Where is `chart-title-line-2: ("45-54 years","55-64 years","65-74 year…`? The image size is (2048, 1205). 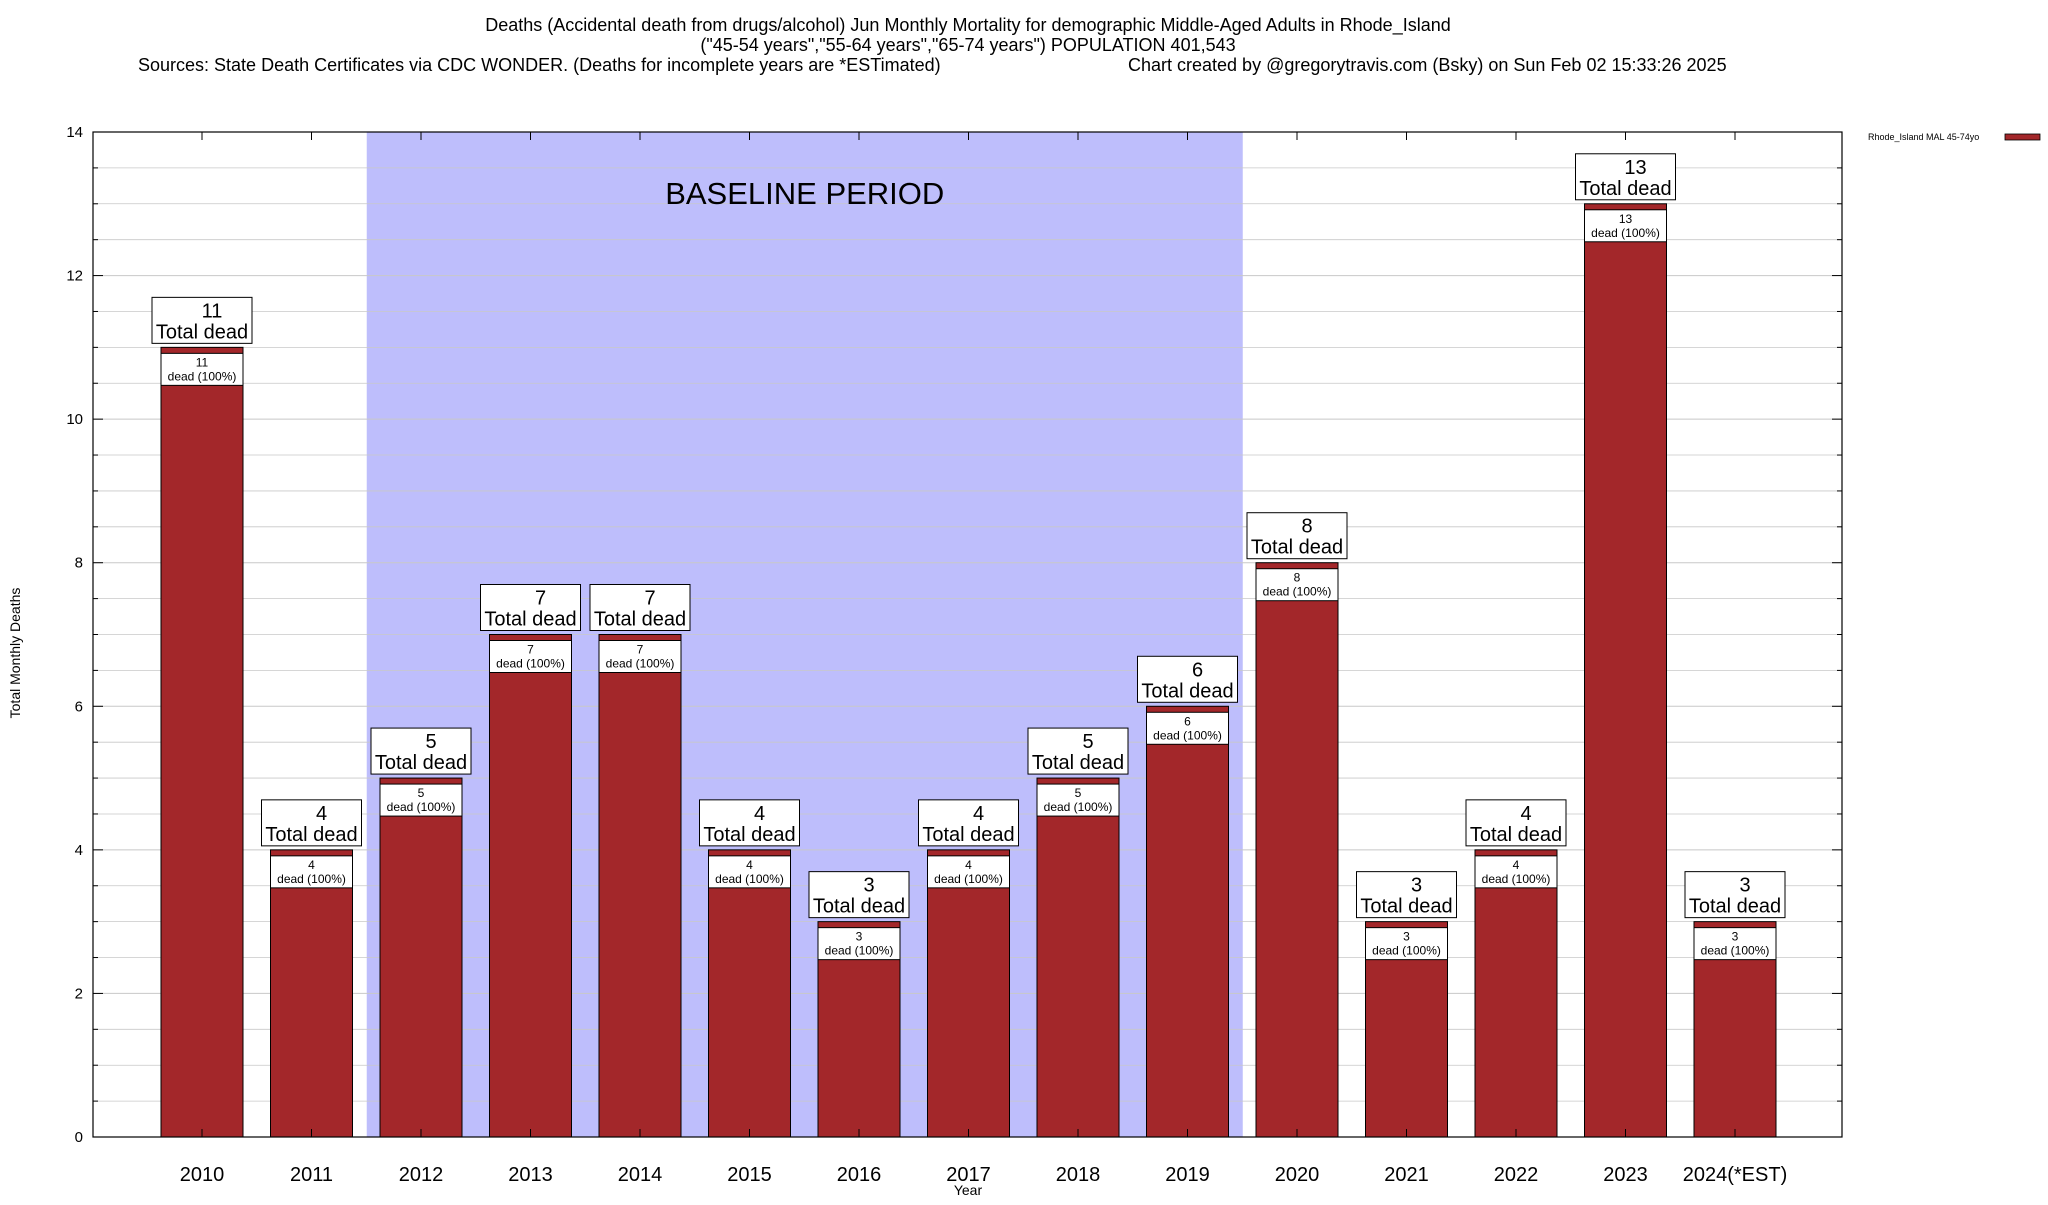 chart-title-line-2: ("45-54 years","55-64 years","65-74 year… is located at coordinates (967, 45).